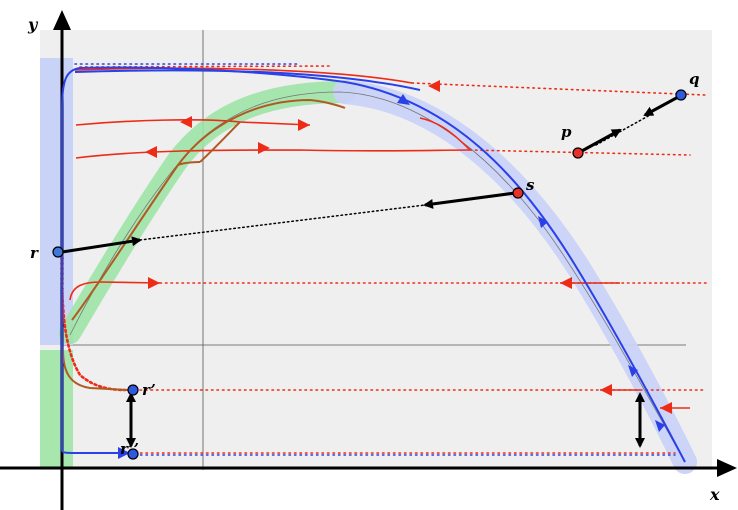 This screenshot has width=738, height=510. Describe the element at coordinates (469, 200) in the screenshot. I see `arrow-s-to-left` at that location.